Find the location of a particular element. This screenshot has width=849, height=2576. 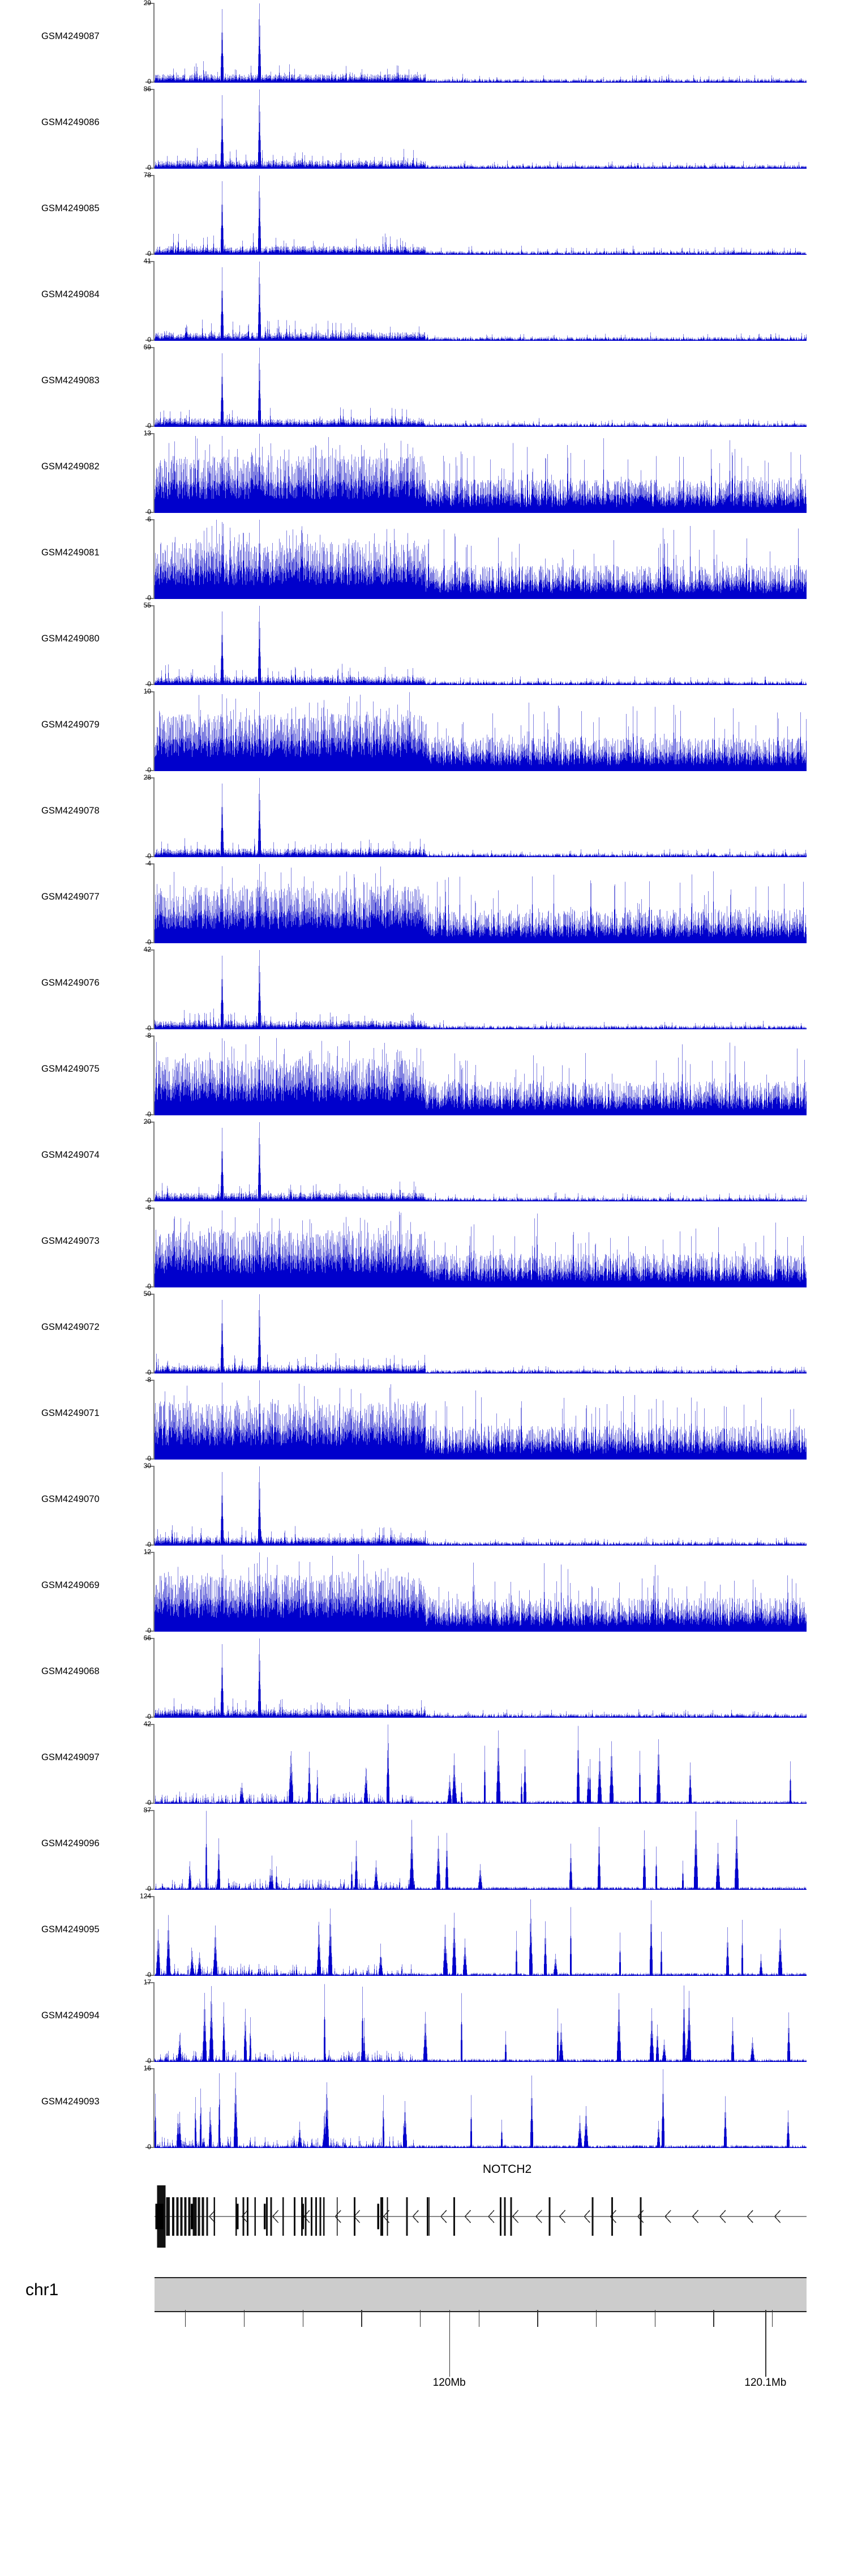

coverage-track: GSM4249093 16 0 is located at coordinates (424, 2107).